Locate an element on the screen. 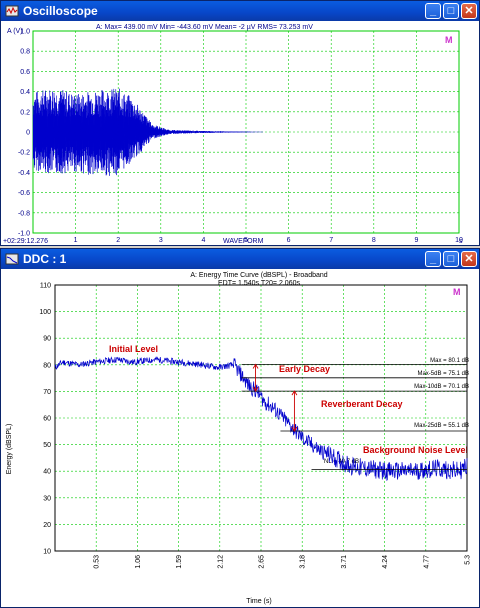  y-tick-label: -0.8 is located at coordinates (24, 213).